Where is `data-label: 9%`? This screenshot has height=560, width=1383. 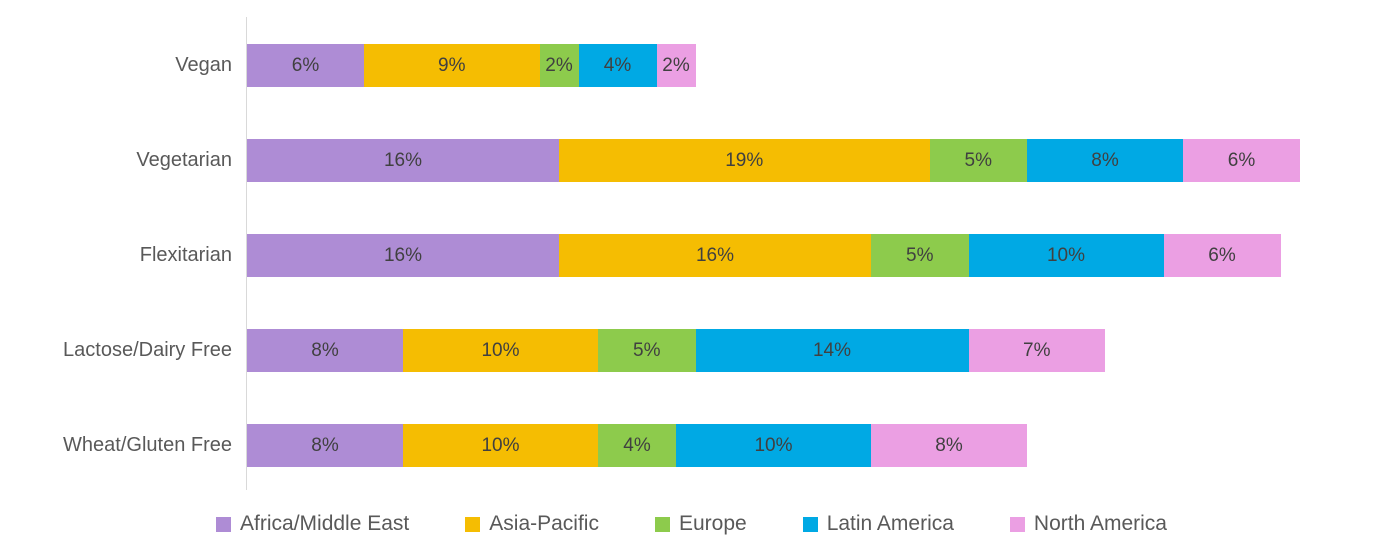
data-label: 9% is located at coordinates (452, 65).